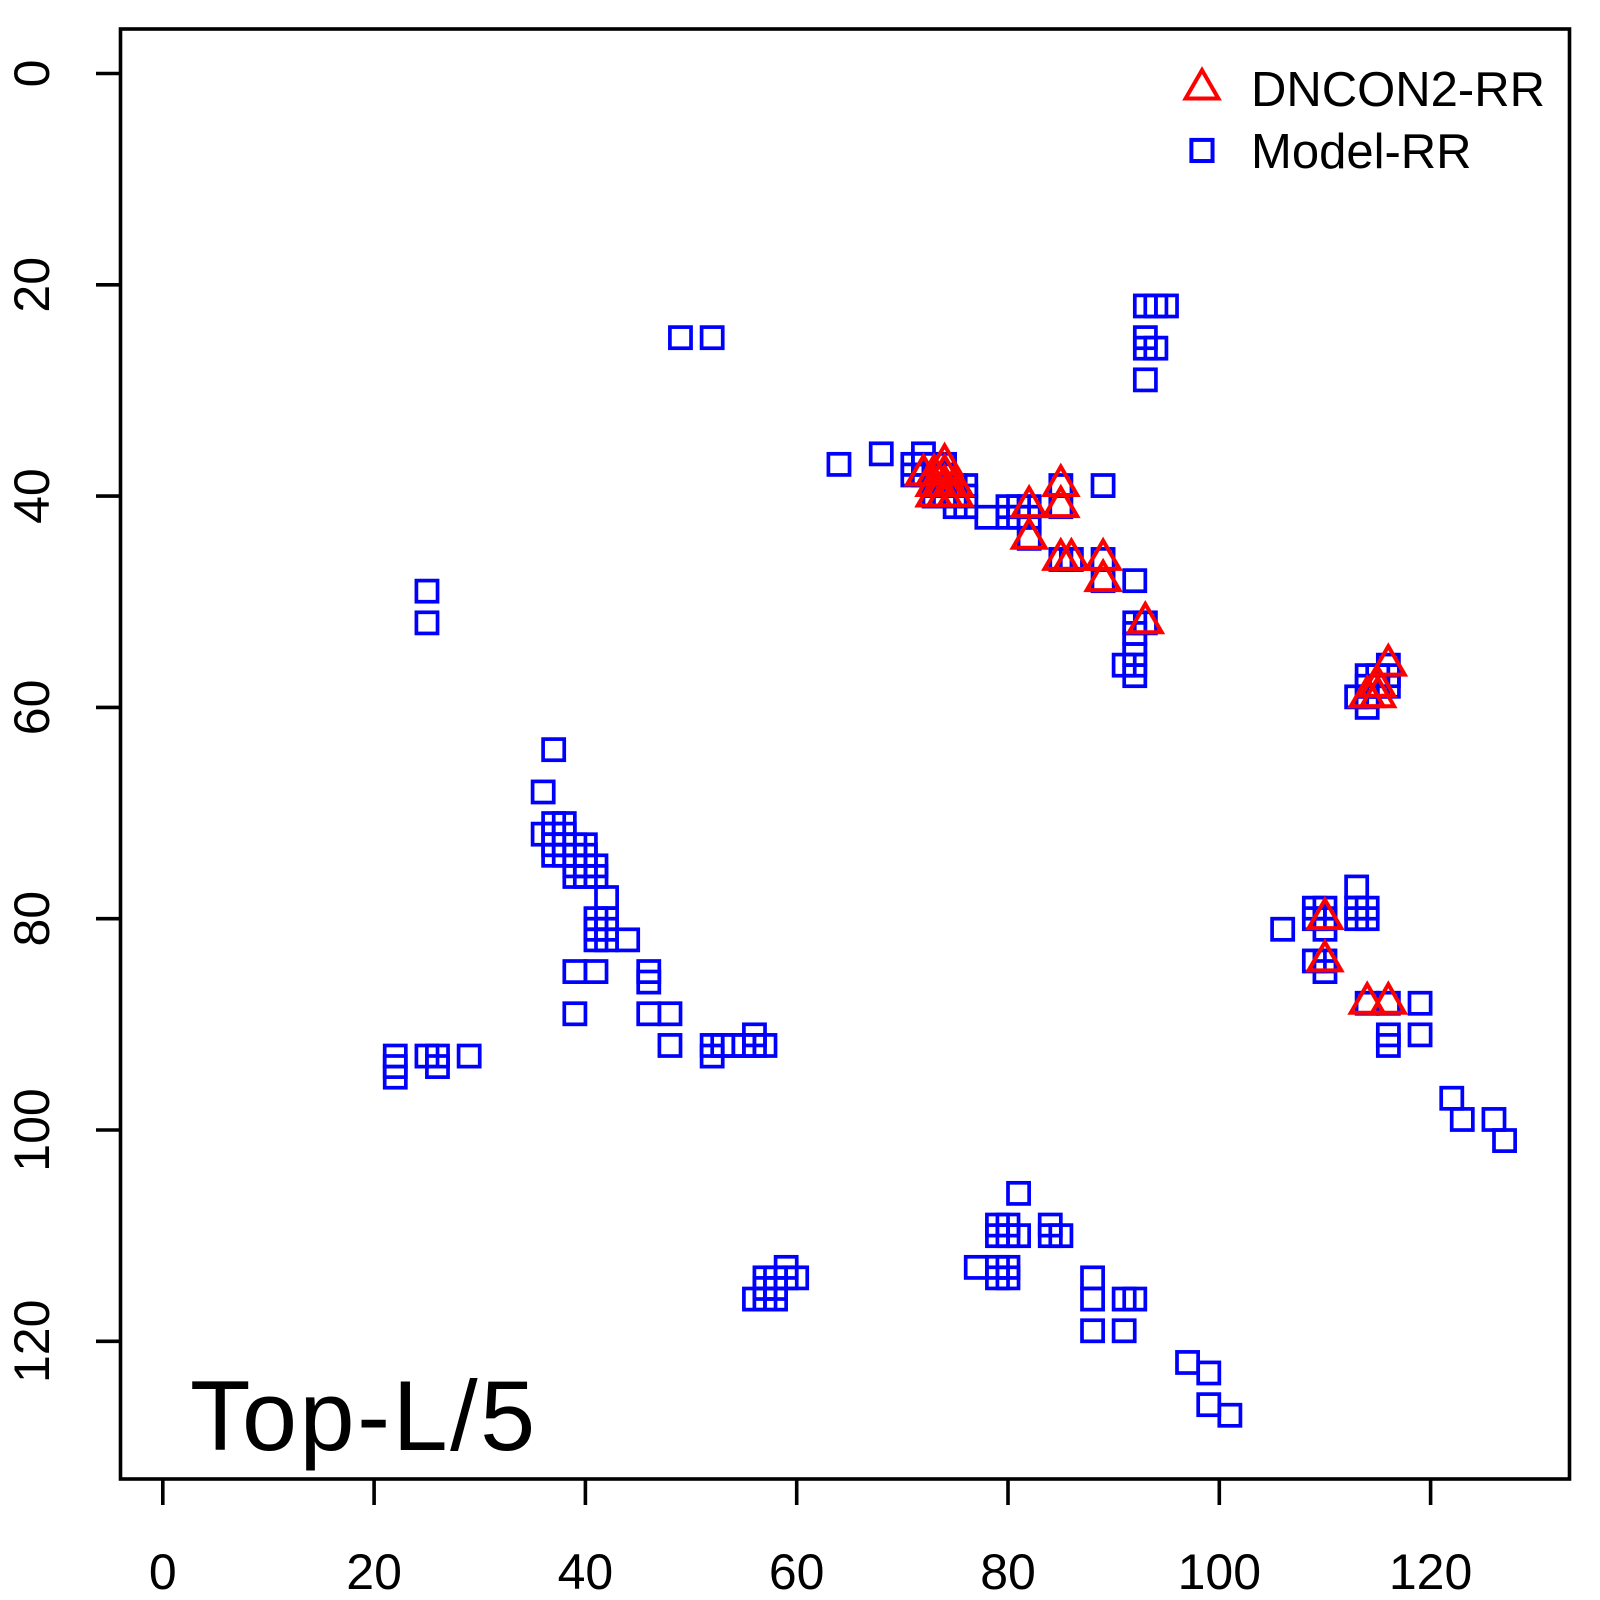 The image size is (1600, 1600). What do you see at coordinates (1361, 152) in the screenshot?
I see `svg-text: Model-RR` at bounding box center [1361, 152].